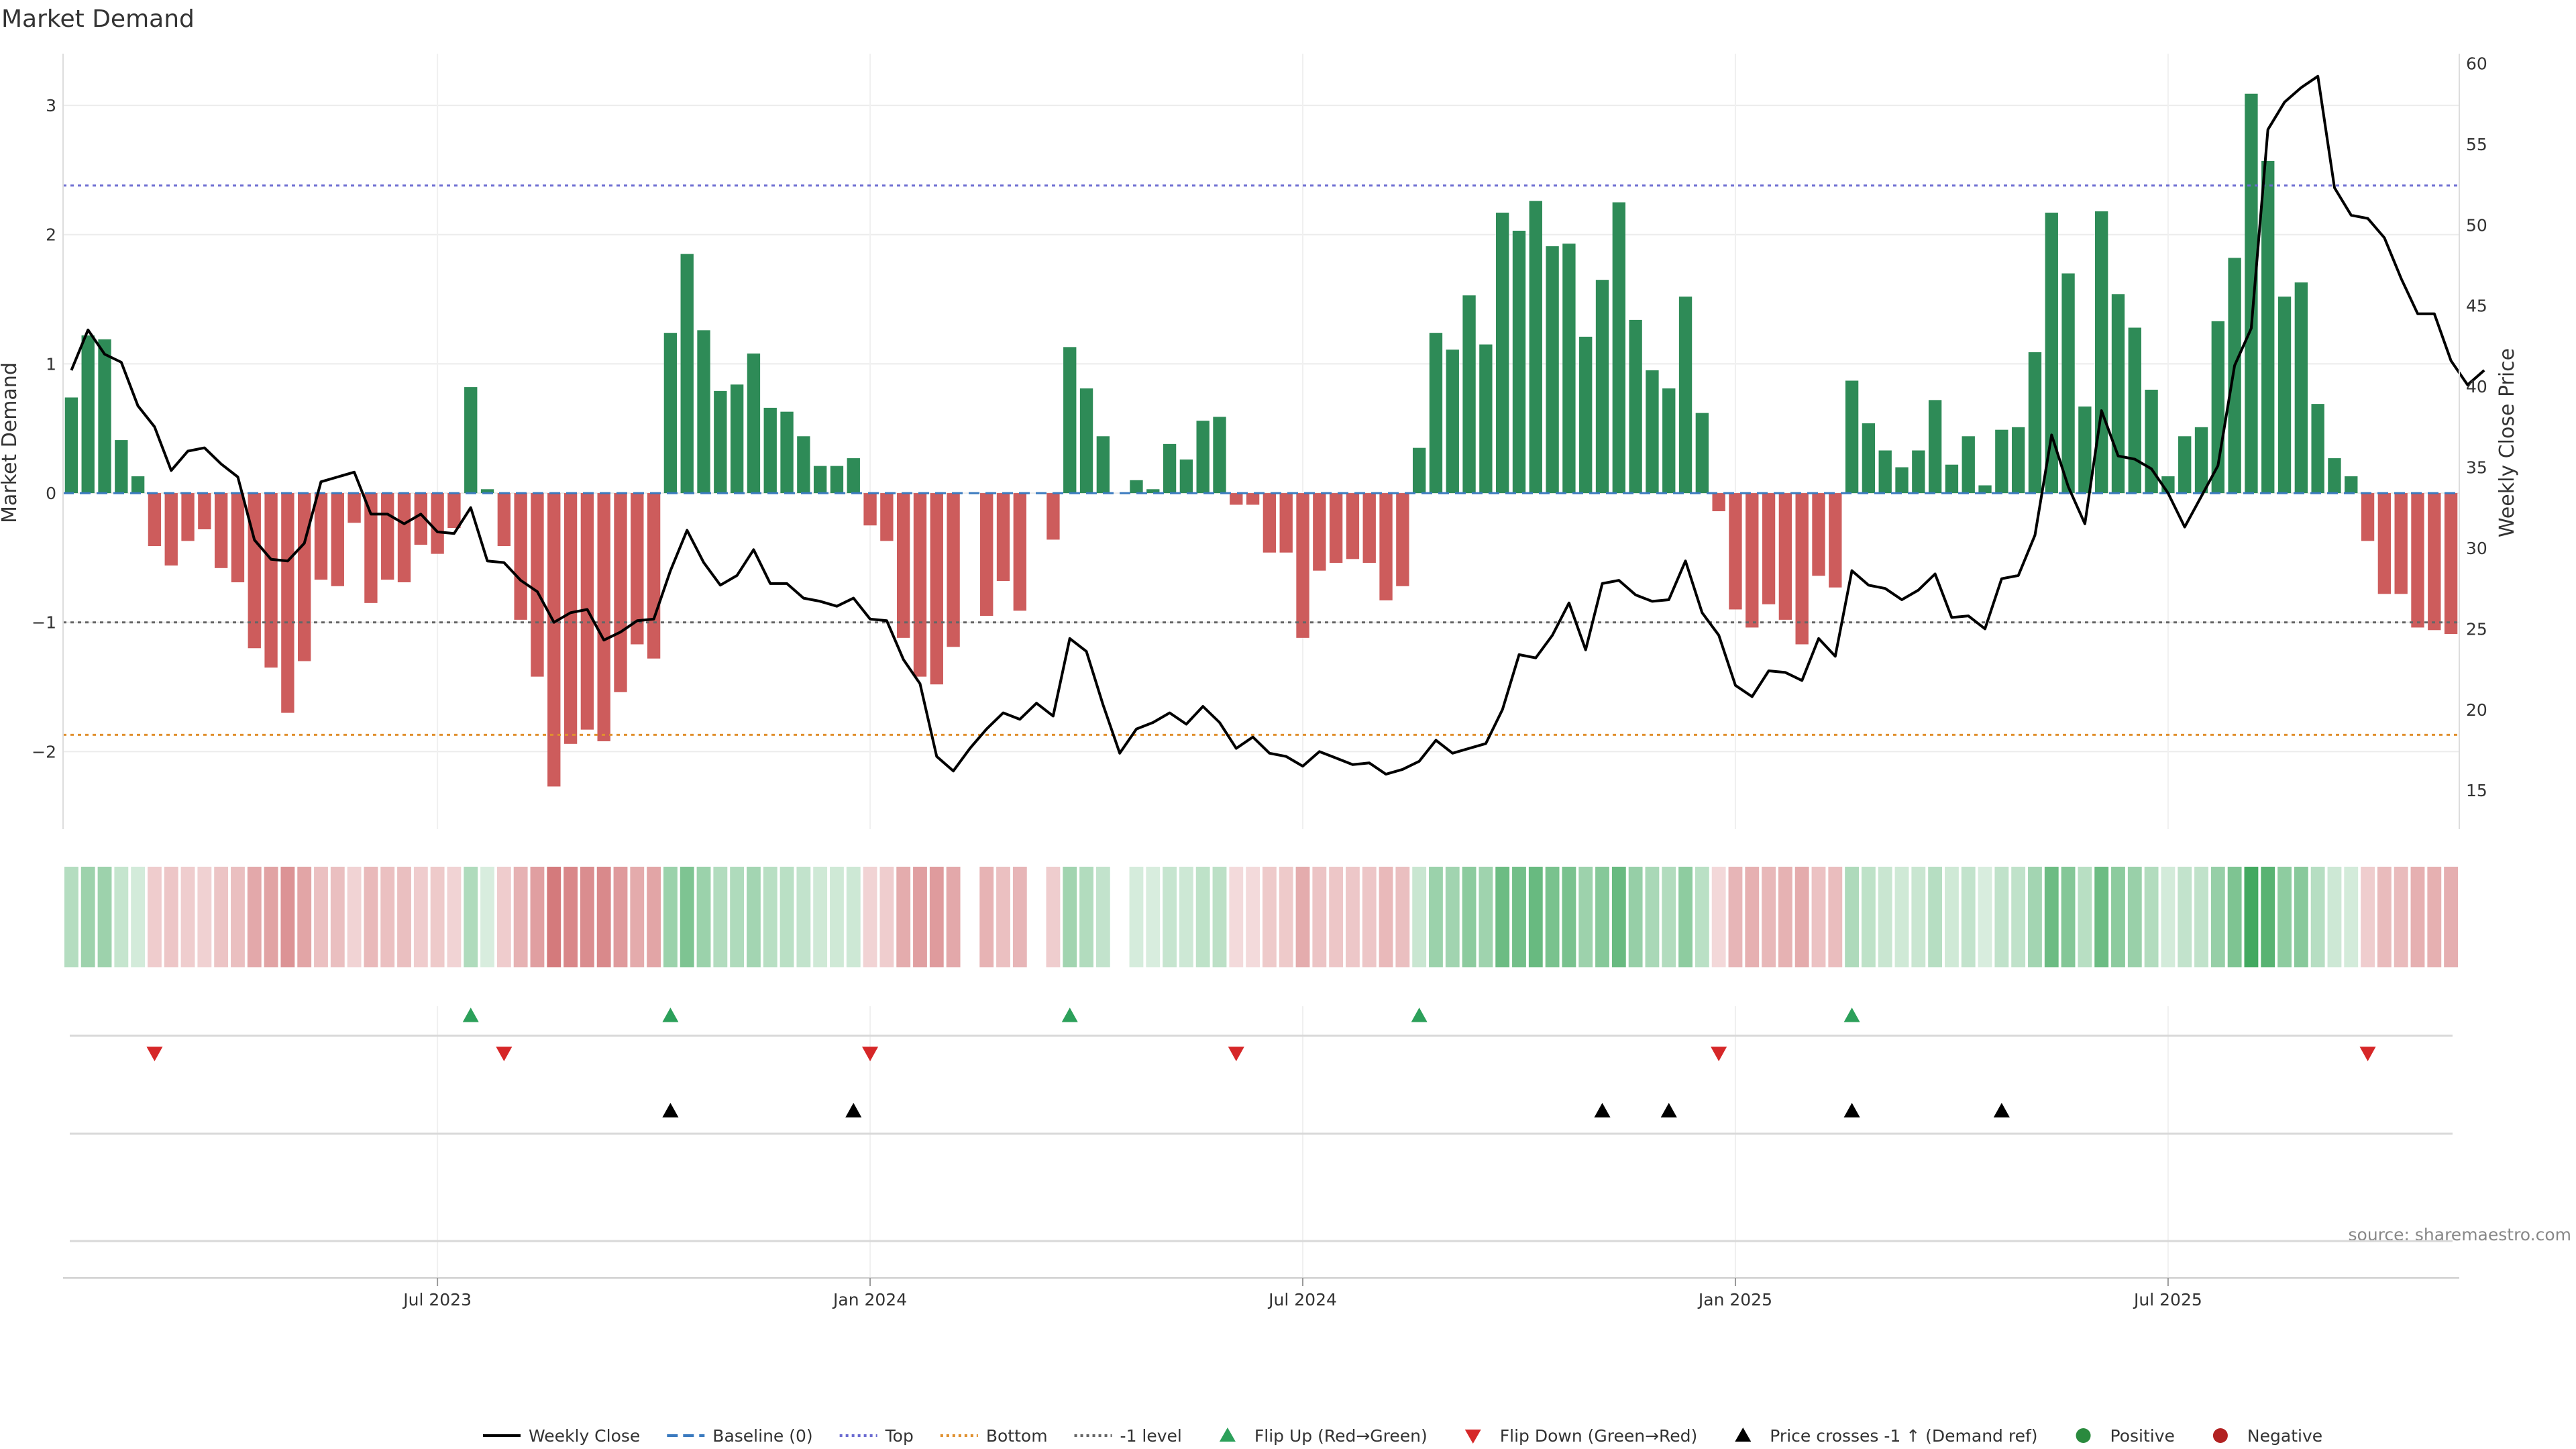  What do you see at coordinates (51, 493) in the screenshot?
I see `y-tick-label: 0` at bounding box center [51, 493].